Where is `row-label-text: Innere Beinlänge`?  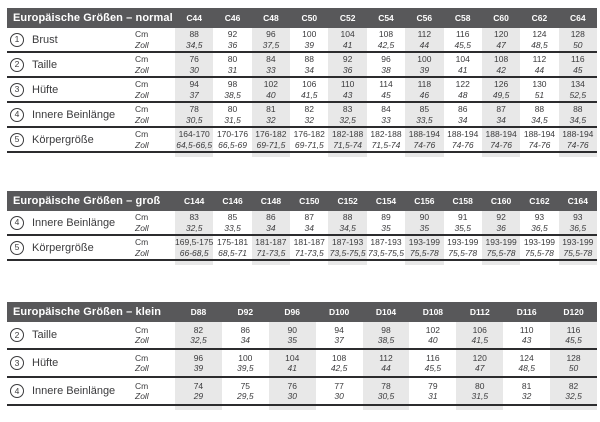
row-label-text: Innere Beinlänge is located at coordinates (74, 391).